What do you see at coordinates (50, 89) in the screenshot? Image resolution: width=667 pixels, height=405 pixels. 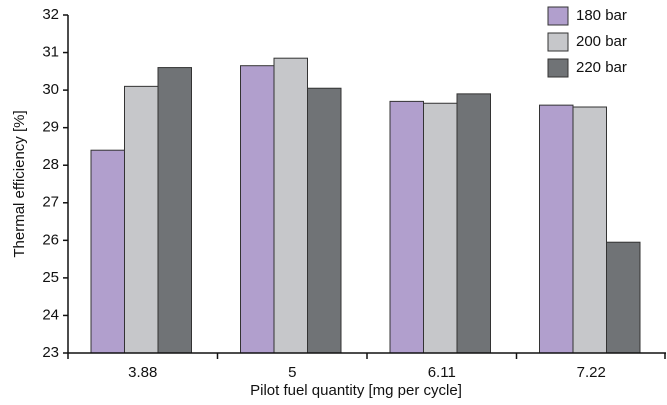 I see `y-tick-label: 30` at bounding box center [50, 89].